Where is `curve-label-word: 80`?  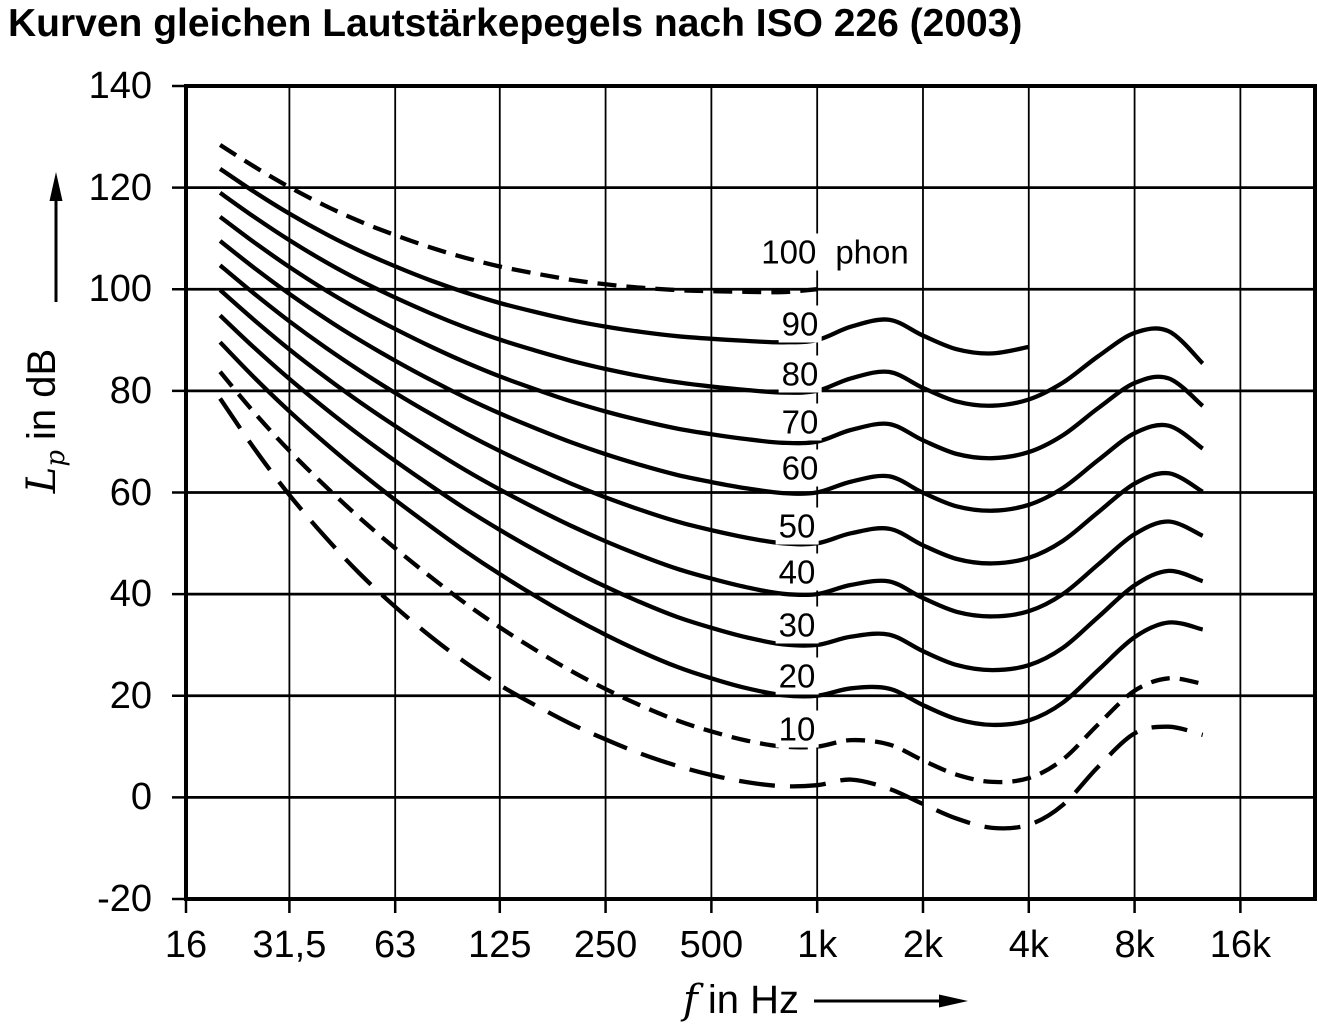
curve-label-word: 80 is located at coordinates (800, 374).